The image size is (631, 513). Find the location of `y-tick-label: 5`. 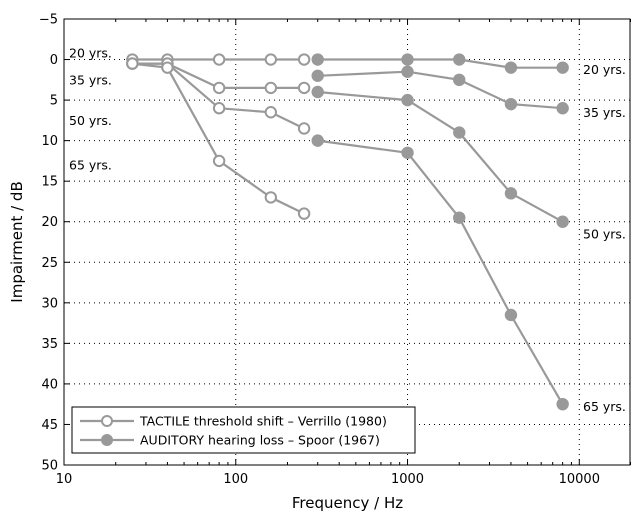

y-tick-label: 5 is located at coordinates (54, 101).